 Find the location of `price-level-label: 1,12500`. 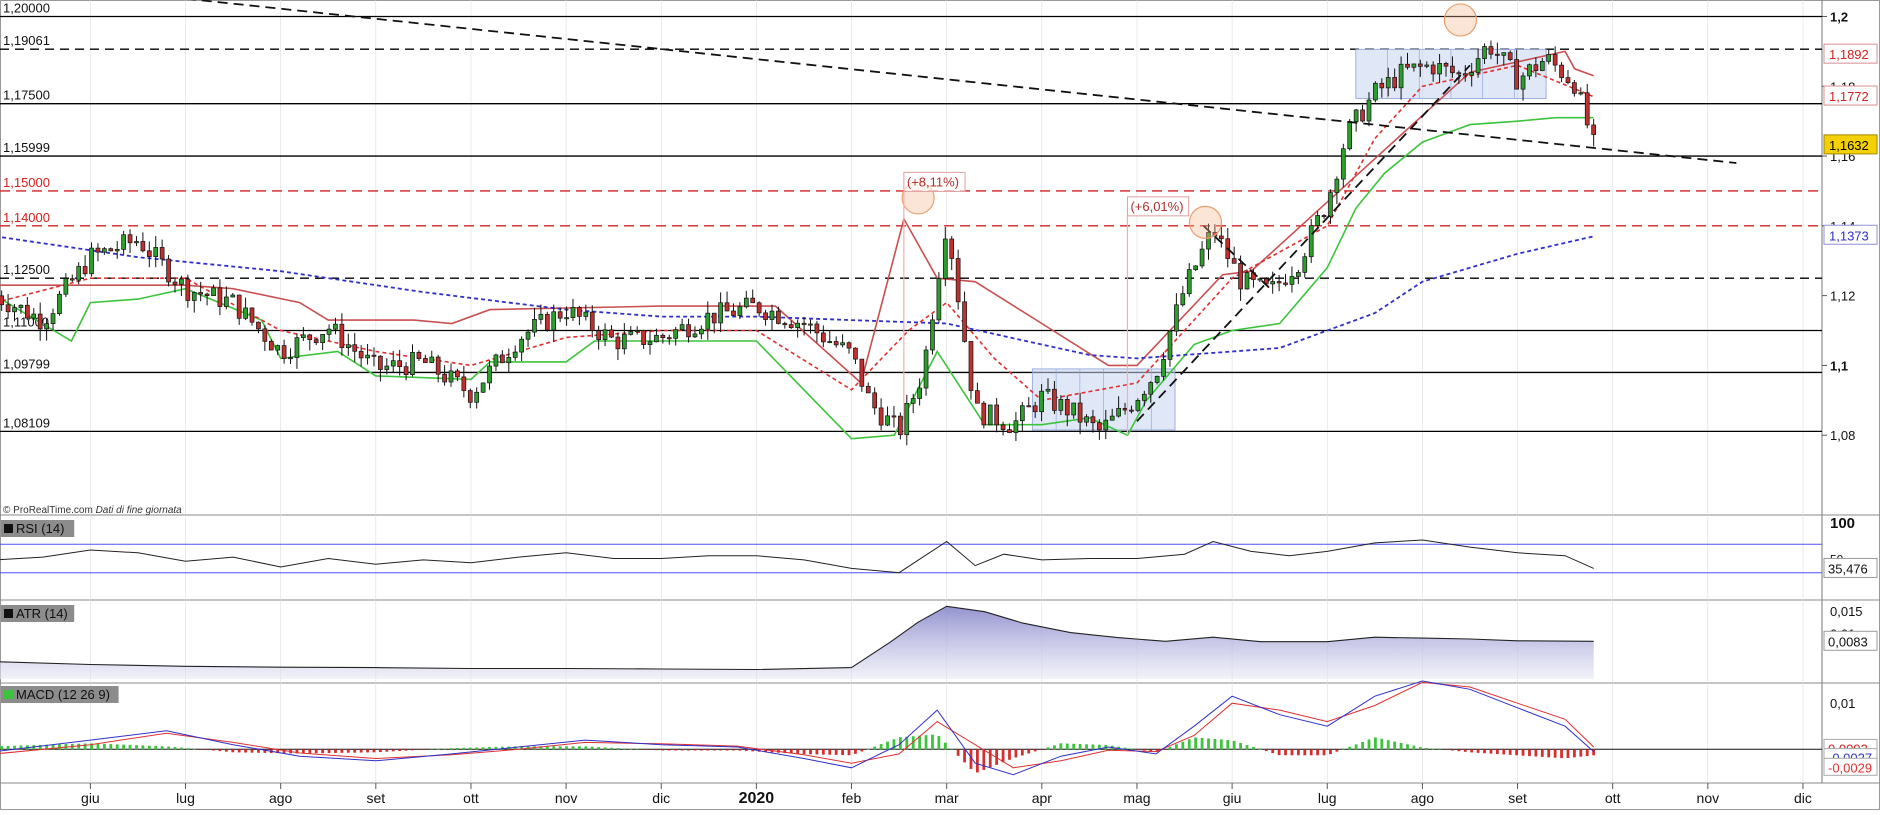

price-level-label: 1,12500 is located at coordinates (26, 269).